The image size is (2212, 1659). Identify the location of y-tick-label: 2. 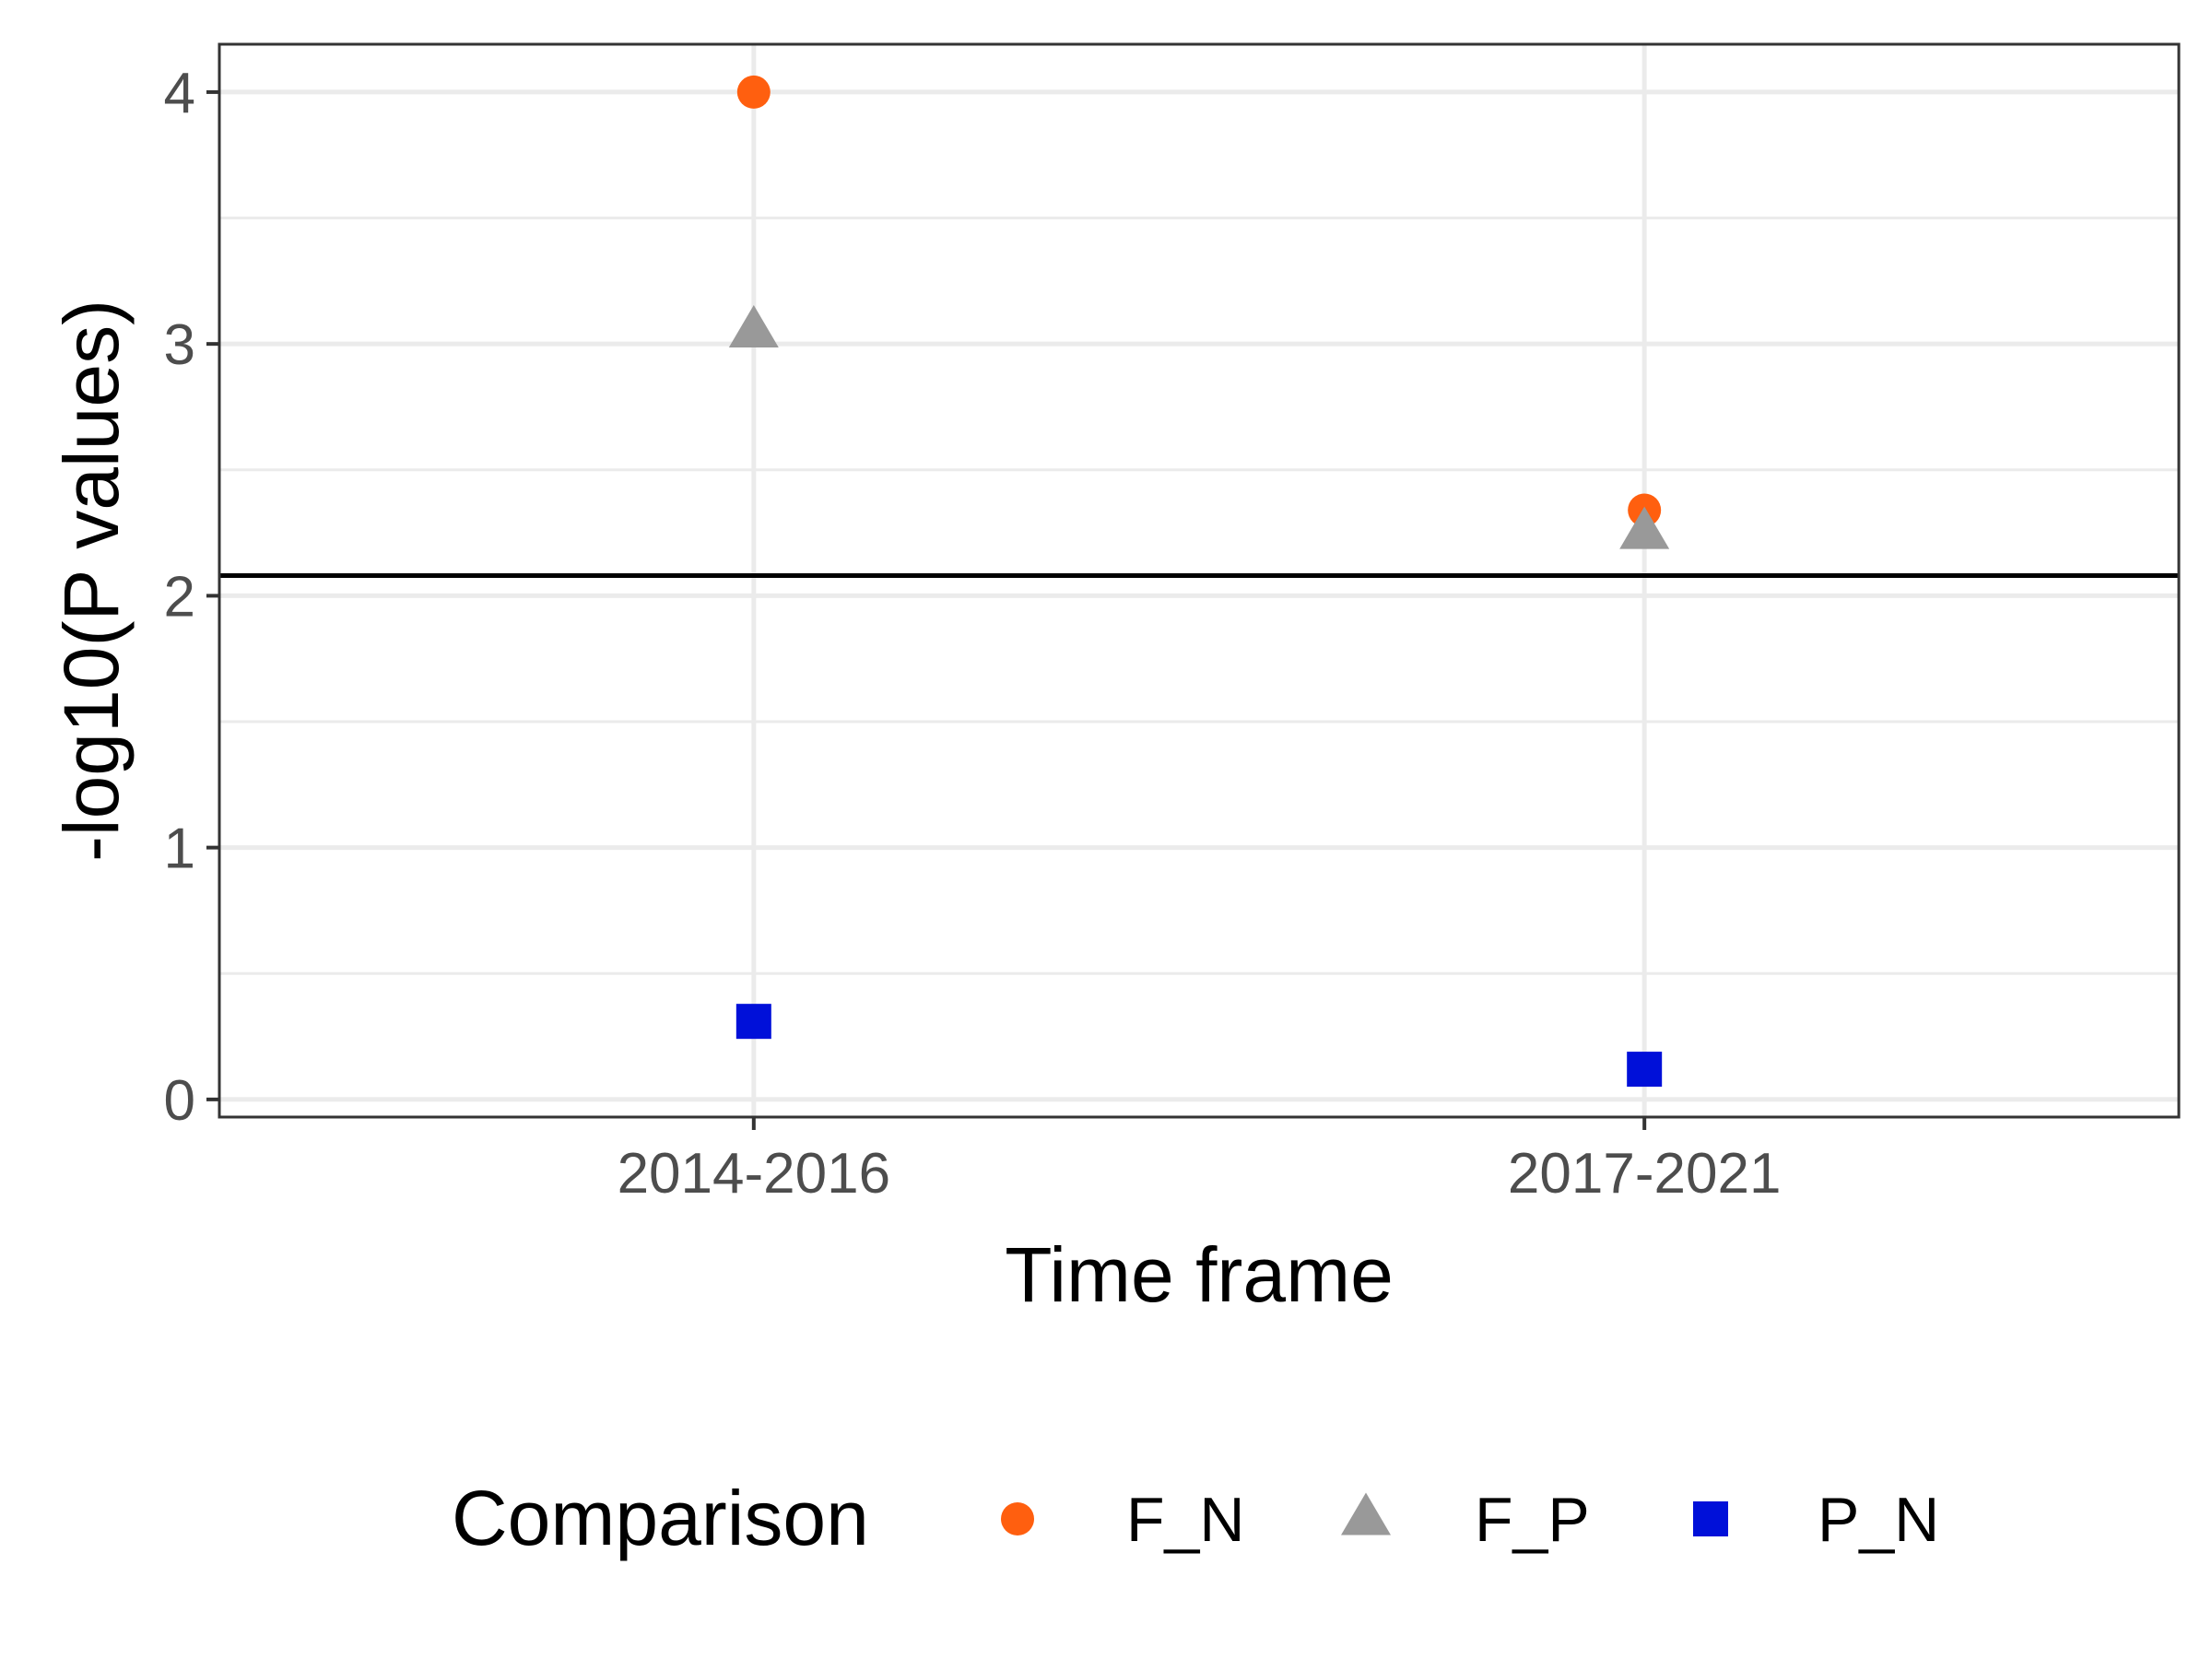
(179, 597).